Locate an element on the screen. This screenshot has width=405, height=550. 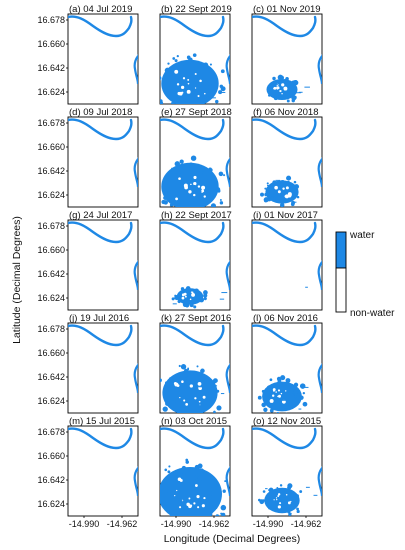
x-tick-label: -14.962 is located at coordinates (306, 524).